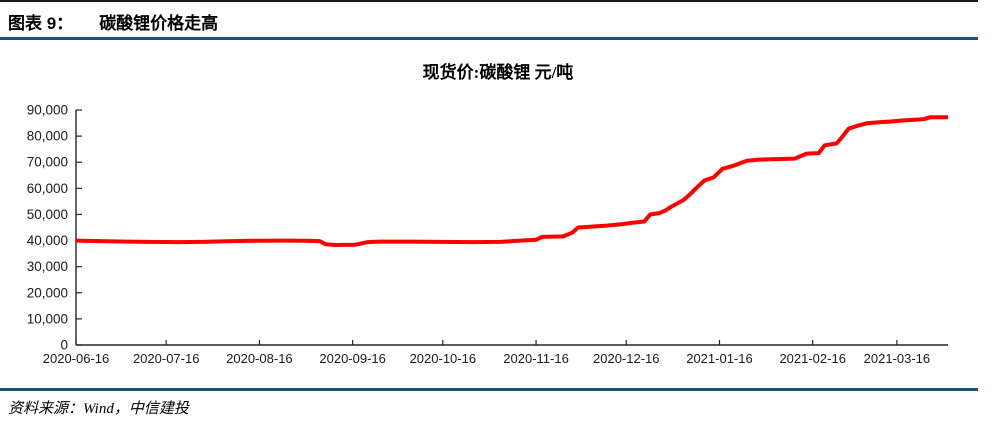 This screenshot has height=427, width=996. I want to click on figure-header: 图表 9： 碳酸锂价格走高, so click(113, 21).